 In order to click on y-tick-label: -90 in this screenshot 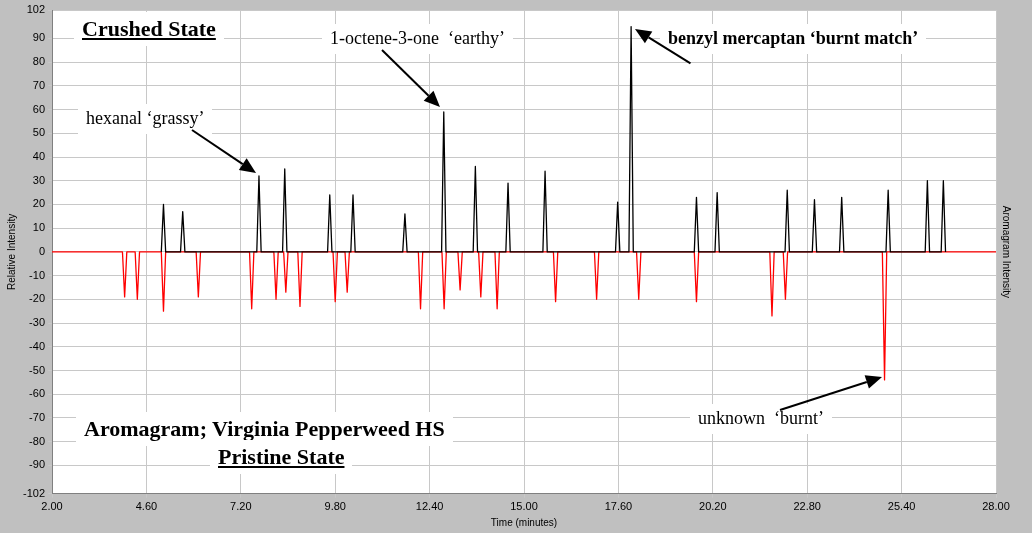, I will do `click(37, 464)`.